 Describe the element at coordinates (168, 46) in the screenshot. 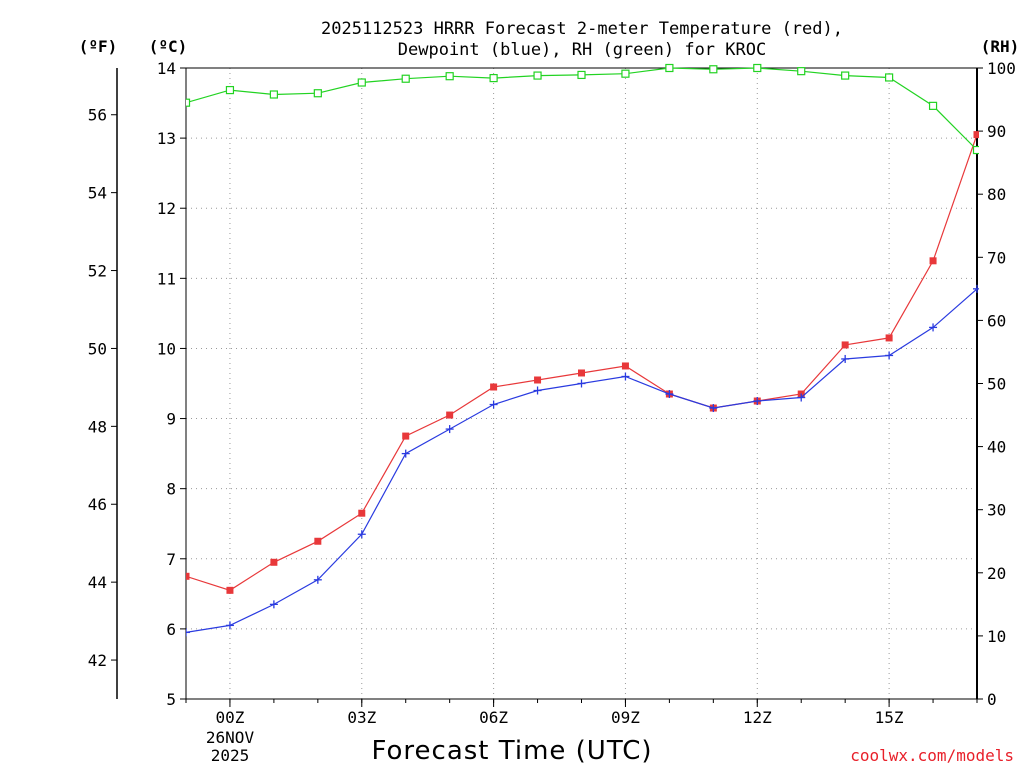

I see `celsius-unit-label: (ºC)` at that location.